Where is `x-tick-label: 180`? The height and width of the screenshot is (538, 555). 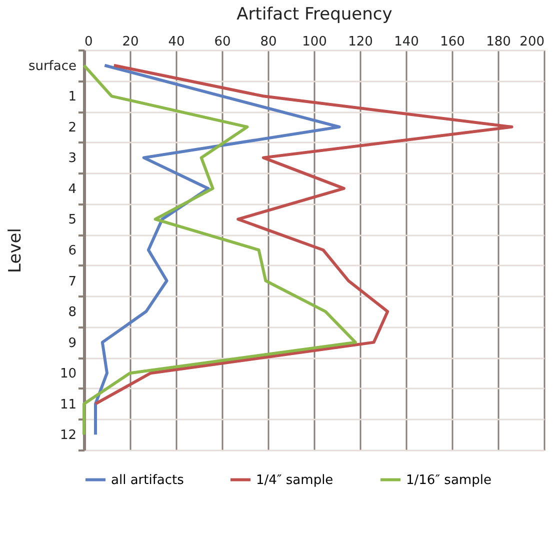 x-tick-label: 180 is located at coordinates (498, 42).